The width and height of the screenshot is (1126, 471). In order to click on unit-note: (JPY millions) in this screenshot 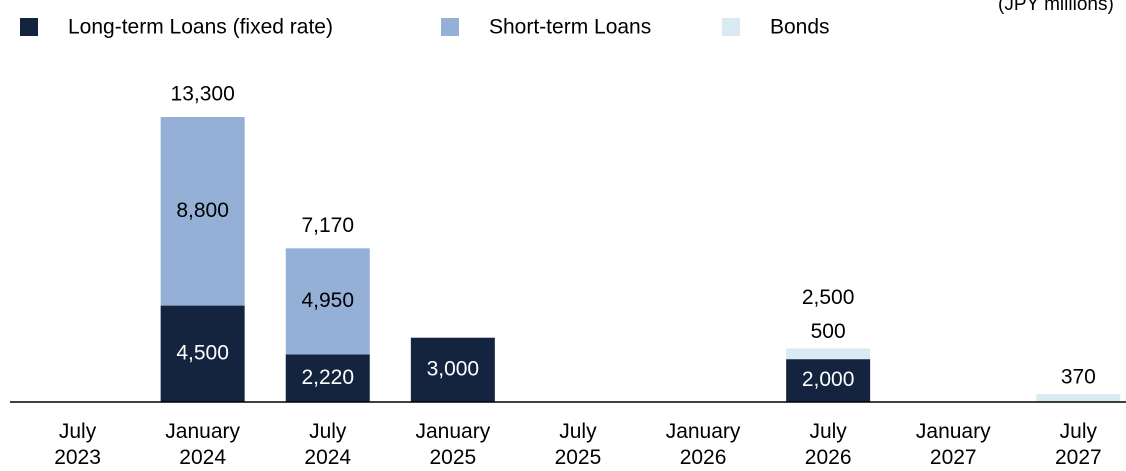, I will do `click(1056, 7)`.